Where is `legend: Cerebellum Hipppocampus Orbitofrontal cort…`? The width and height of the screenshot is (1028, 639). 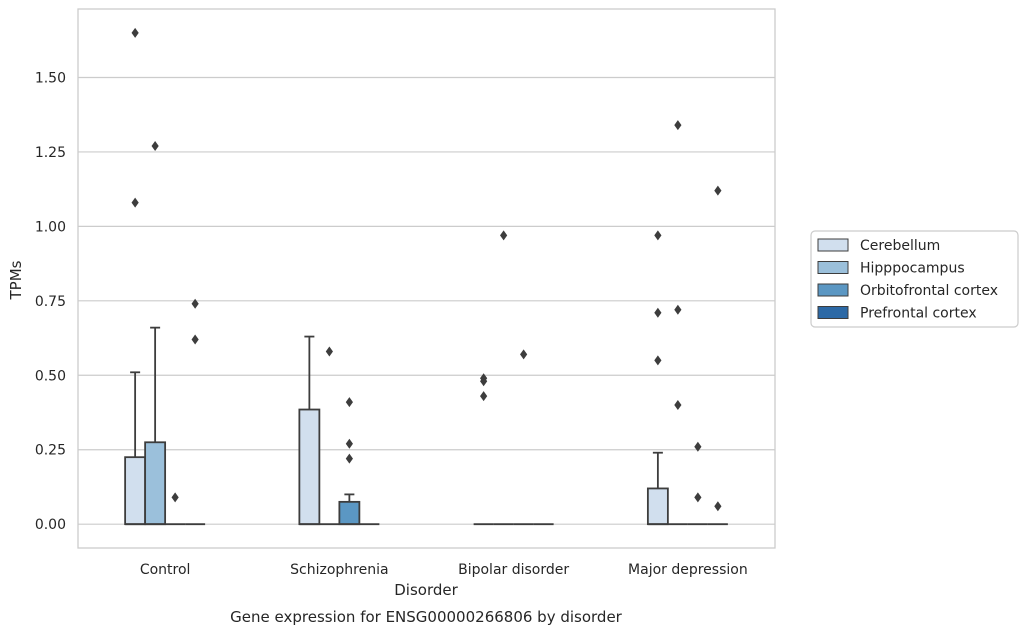
legend: Cerebellum Hipppocampus Orbitofrontal cort… is located at coordinates (914, 279).